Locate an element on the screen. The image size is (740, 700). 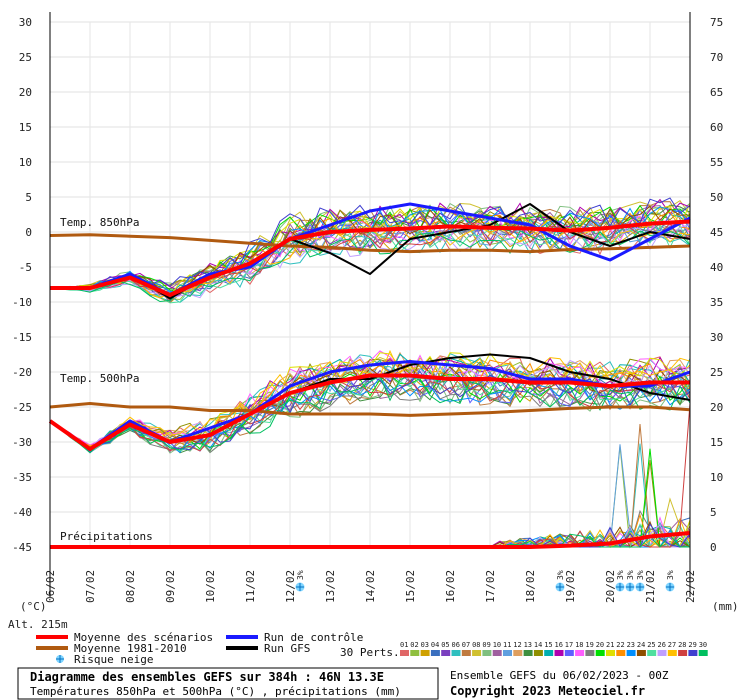
right-tick-label: 20 is located at coordinates (716, 407).